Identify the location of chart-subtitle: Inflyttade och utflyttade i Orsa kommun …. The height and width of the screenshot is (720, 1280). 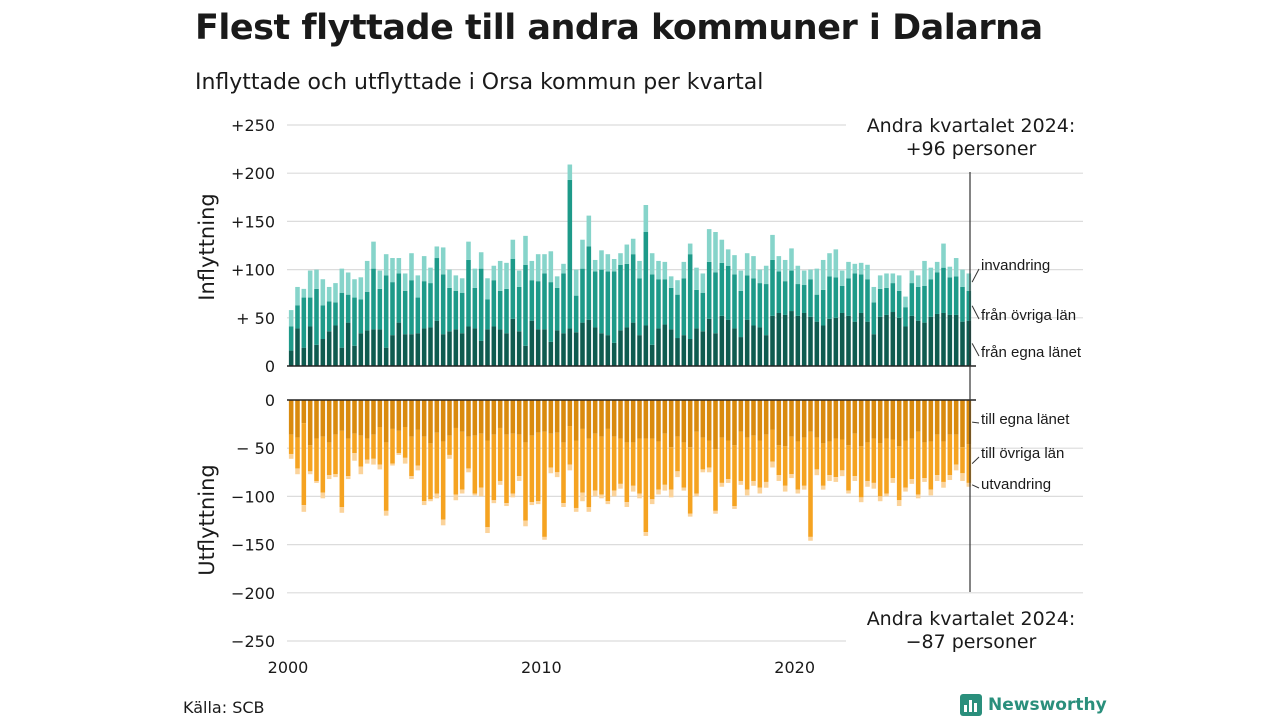
(479, 82).